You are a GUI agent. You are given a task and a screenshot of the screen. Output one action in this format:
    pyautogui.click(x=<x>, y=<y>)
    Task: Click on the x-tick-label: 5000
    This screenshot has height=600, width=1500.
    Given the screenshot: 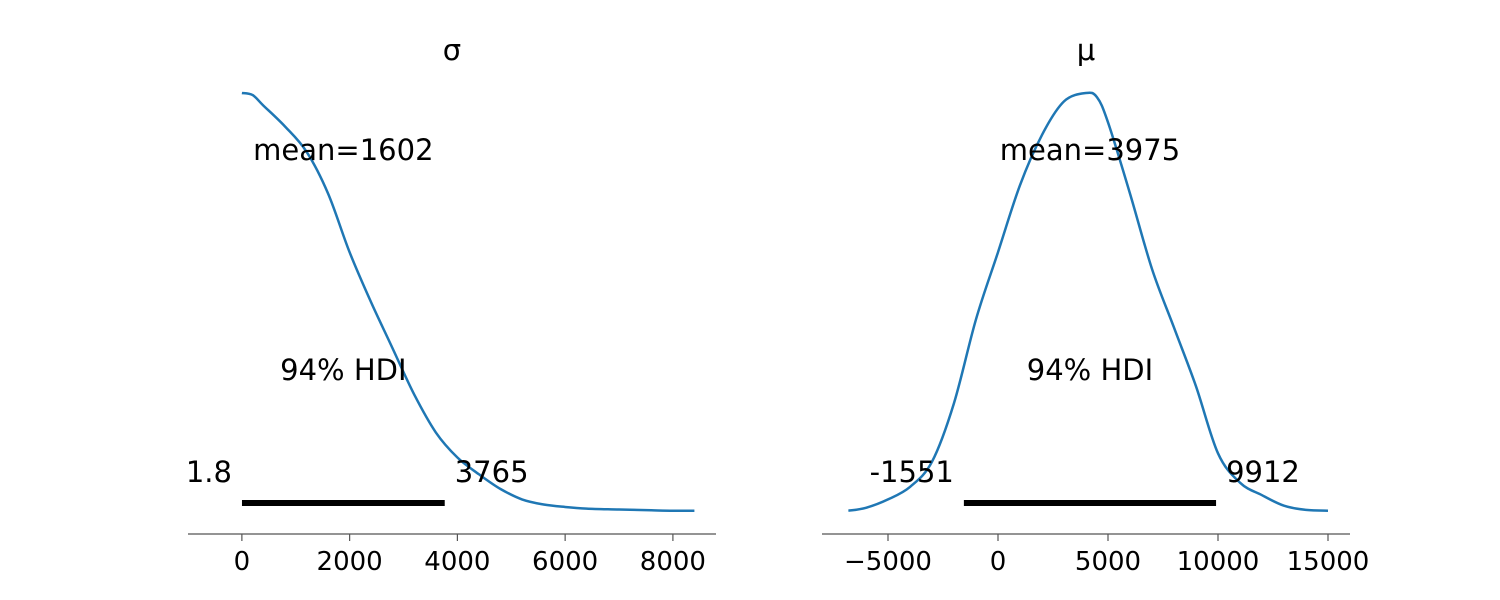 What is the action you would take?
    pyautogui.click(x=1108, y=562)
    